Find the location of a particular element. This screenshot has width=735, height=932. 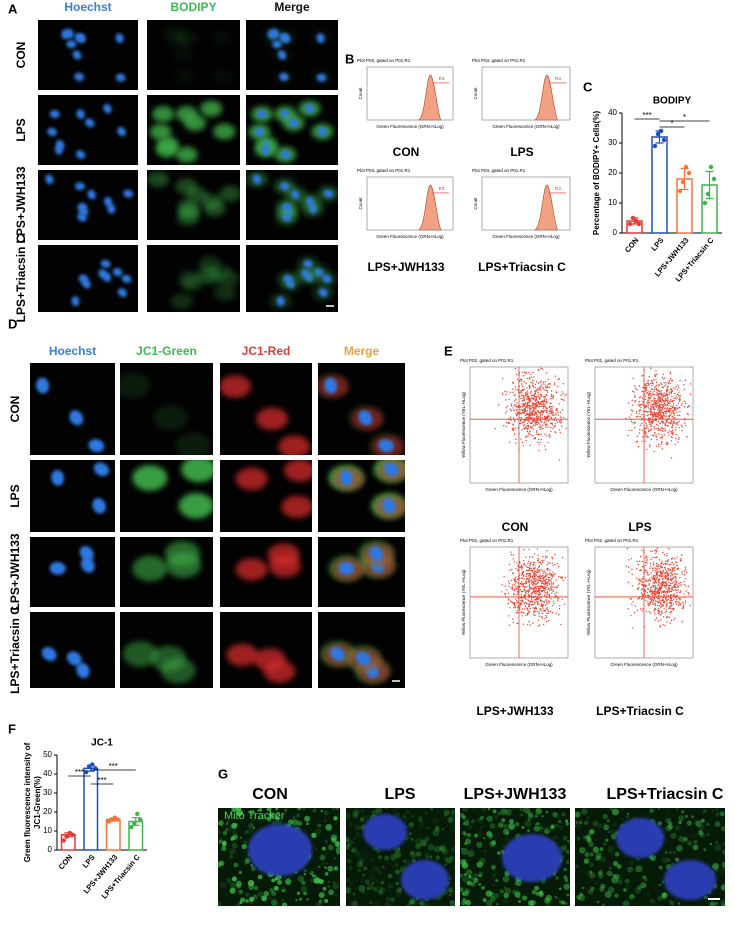

row-label: LPS+JWH133 is located at coordinates (21, 204).